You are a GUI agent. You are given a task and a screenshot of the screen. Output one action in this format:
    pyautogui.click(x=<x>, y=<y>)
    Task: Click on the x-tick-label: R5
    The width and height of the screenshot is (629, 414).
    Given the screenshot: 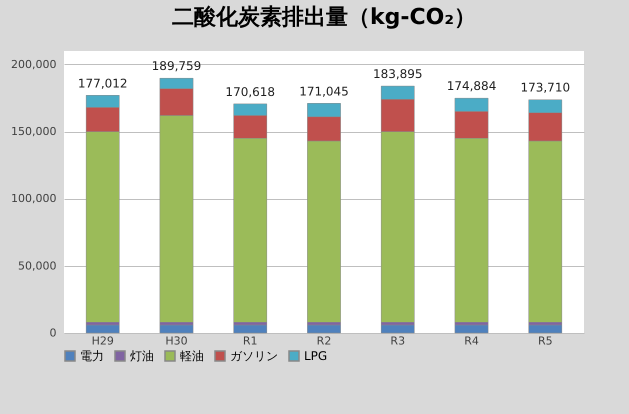 What is the action you would take?
    pyautogui.click(x=545, y=341)
    